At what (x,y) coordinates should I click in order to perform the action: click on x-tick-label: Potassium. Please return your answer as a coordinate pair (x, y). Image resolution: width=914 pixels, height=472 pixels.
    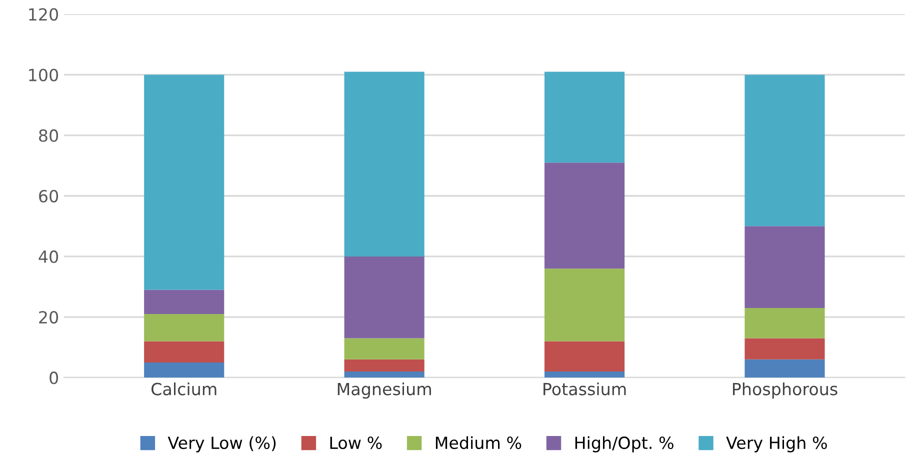
    Looking at the image, I should click on (585, 389).